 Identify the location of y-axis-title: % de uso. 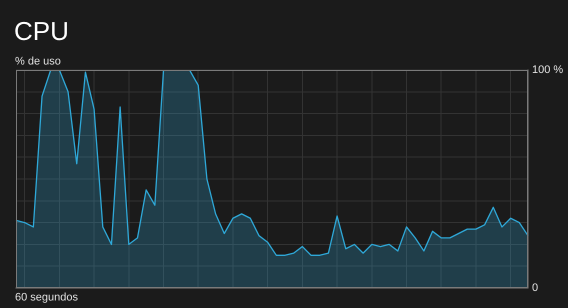
(38, 62).